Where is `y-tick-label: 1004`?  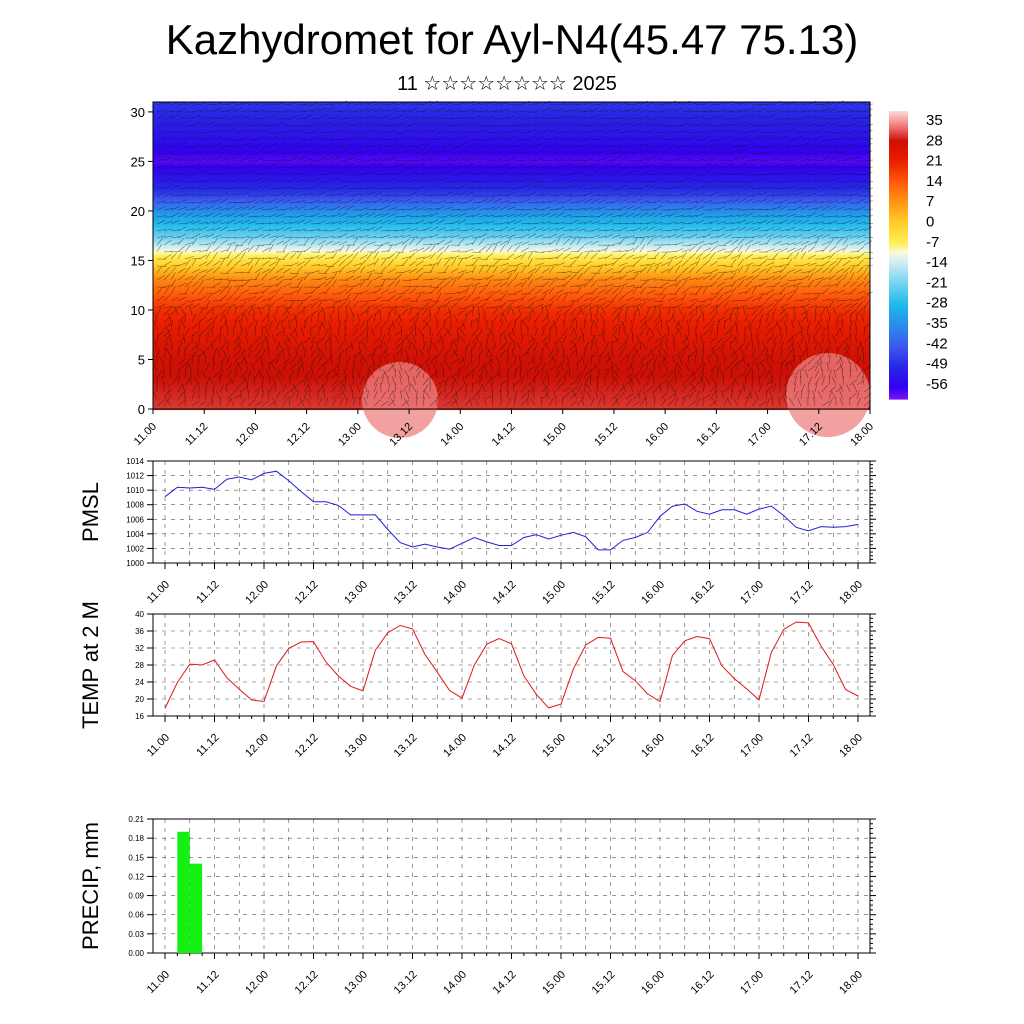 y-tick-label: 1004 is located at coordinates (135, 534).